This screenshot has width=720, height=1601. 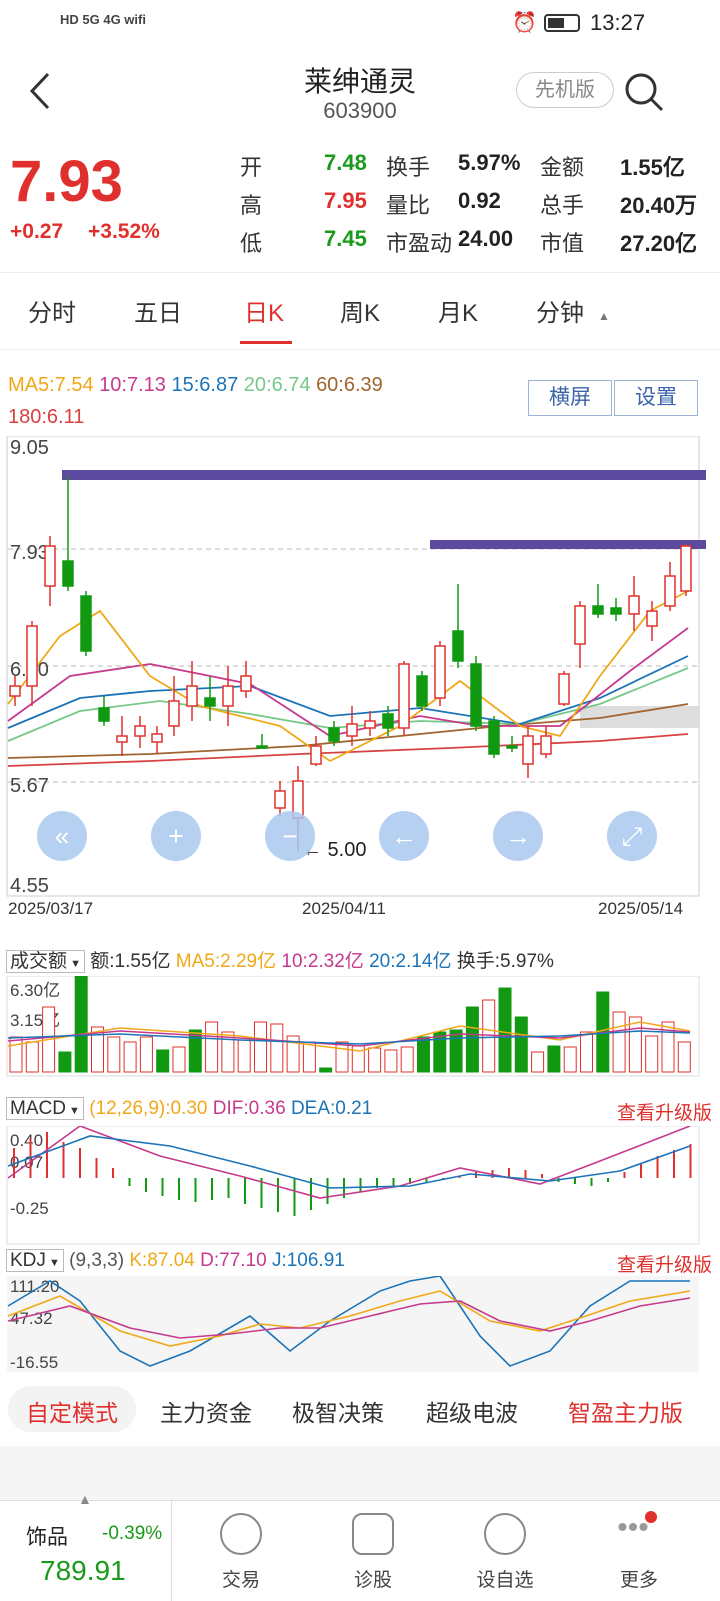 What do you see at coordinates (373, 1546) in the screenshot?
I see `nav-diagnose: 诊股` at bounding box center [373, 1546].